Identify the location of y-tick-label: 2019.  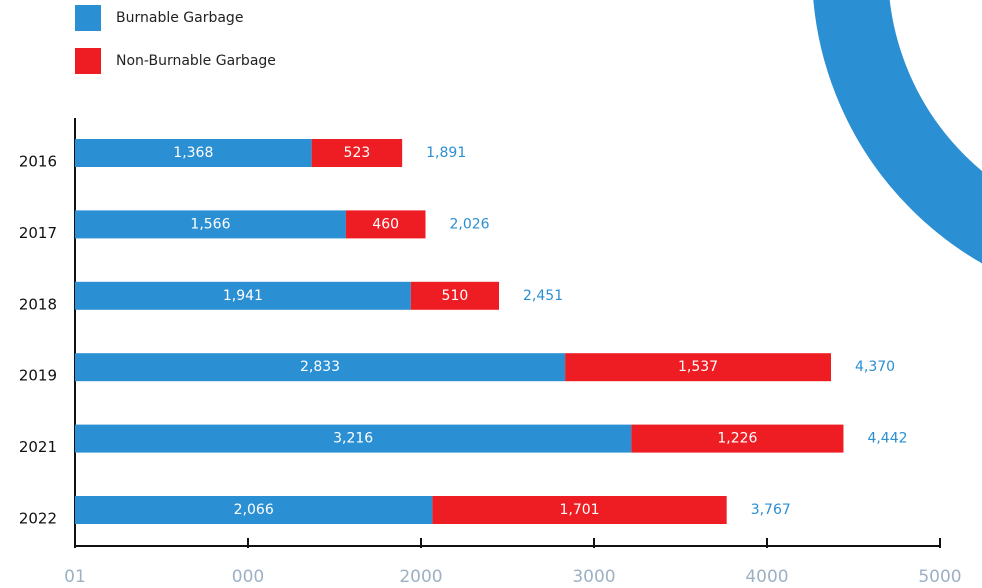
(38, 376).